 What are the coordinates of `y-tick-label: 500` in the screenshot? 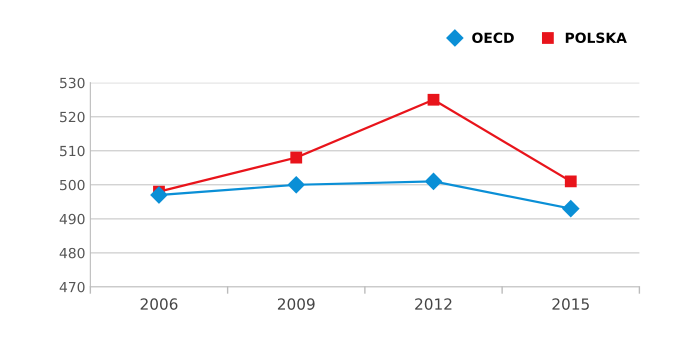 It's located at (72, 185).